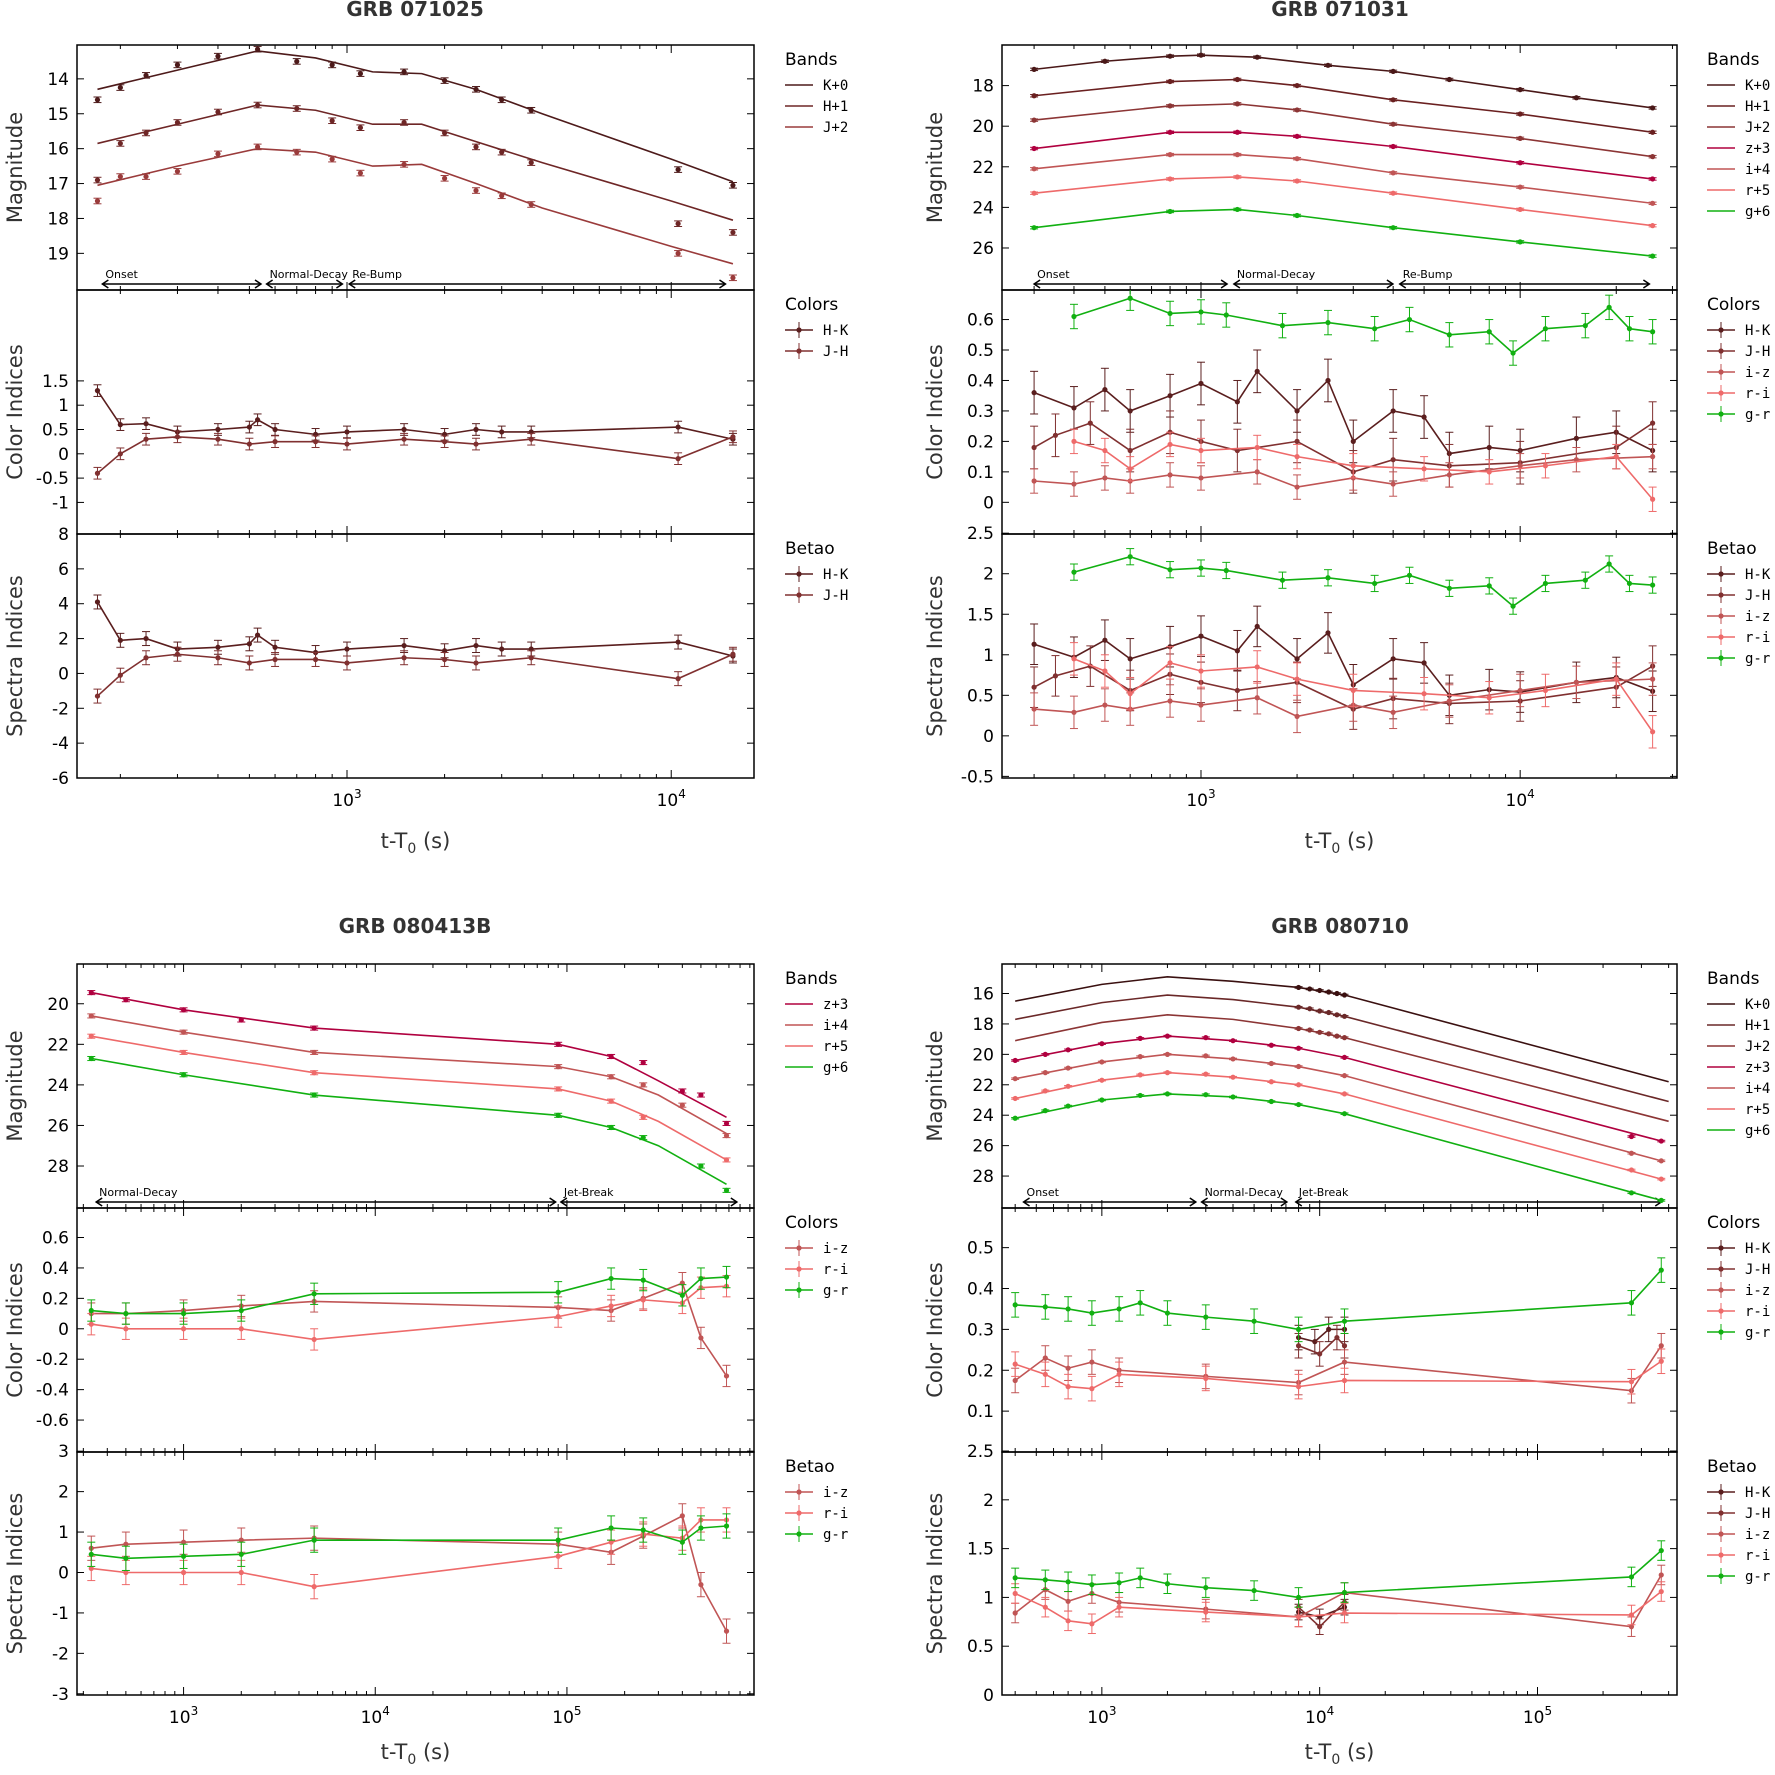  What do you see at coordinates (816, 86) in the screenshot?
I see `legend-item-K+0: K+0` at bounding box center [816, 86].